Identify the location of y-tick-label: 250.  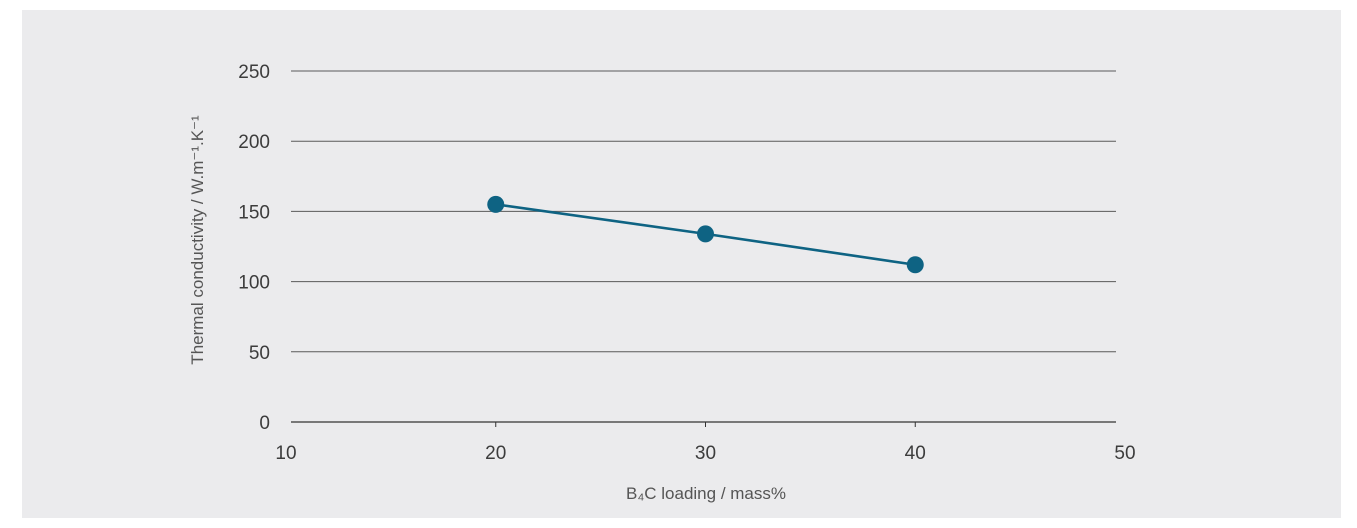
(254, 72).